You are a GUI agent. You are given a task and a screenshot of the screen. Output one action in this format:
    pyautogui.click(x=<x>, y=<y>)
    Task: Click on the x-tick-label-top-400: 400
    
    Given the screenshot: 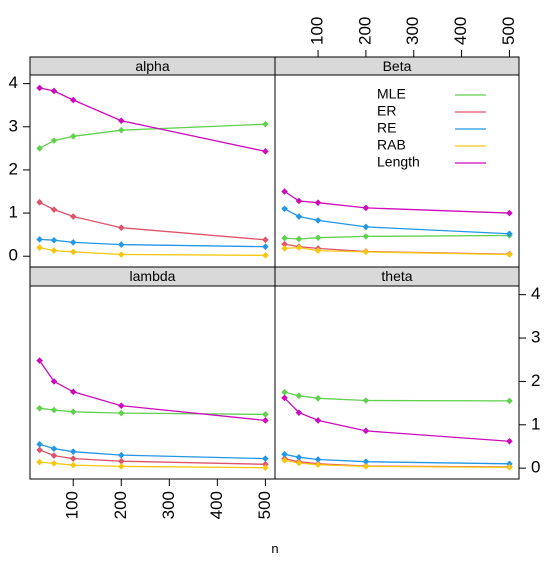 What is the action you would take?
    pyautogui.click(x=460, y=31)
    